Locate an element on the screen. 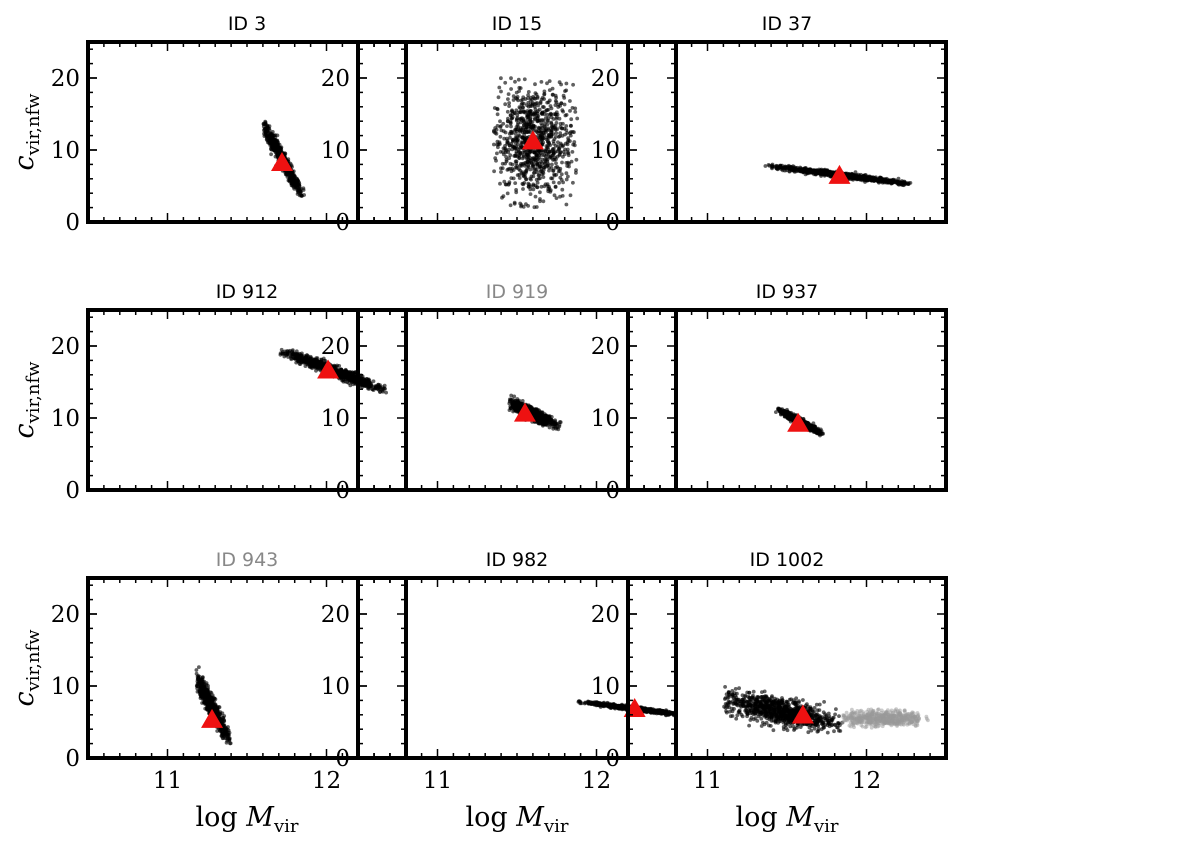  y-tick-label-p1: 0 is located at coordinates (72, 223).